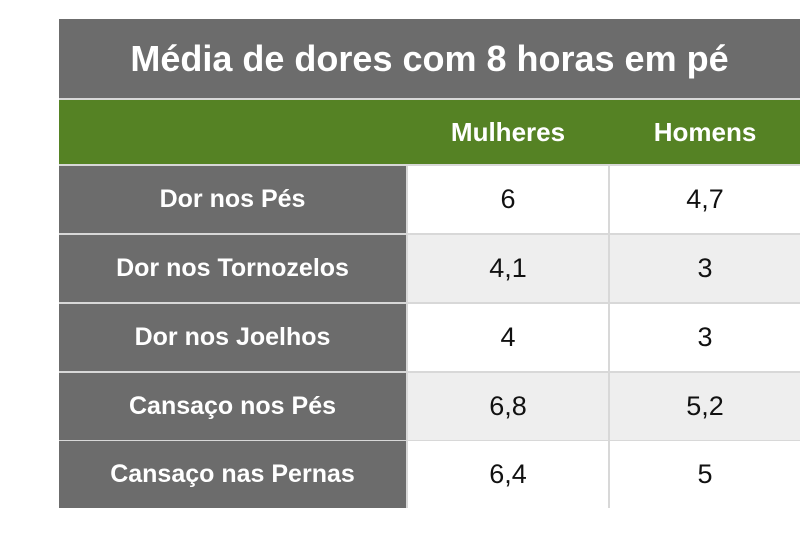 This screenshot has height=535, width=800. I want to click on table-row: Cansaço nos Pés 6,8 5,2, so click(429, 406).